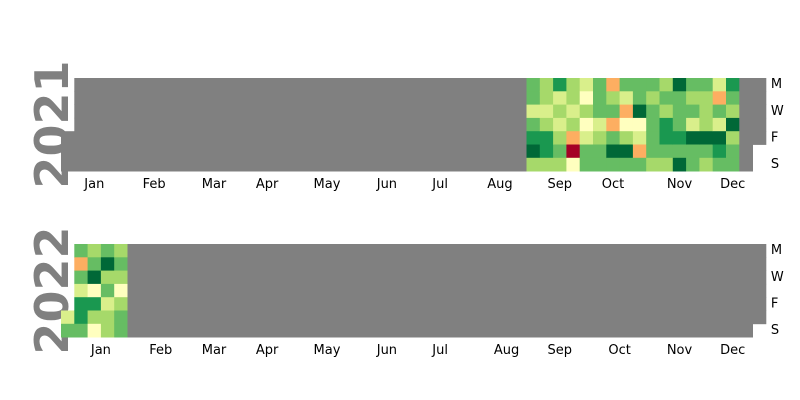 The height and width of the screenshot is (400, 800). What do you see at coordinates (506, 350) in the screenshot?
I see `month-label: Aug` at bounding box center [506, 350].